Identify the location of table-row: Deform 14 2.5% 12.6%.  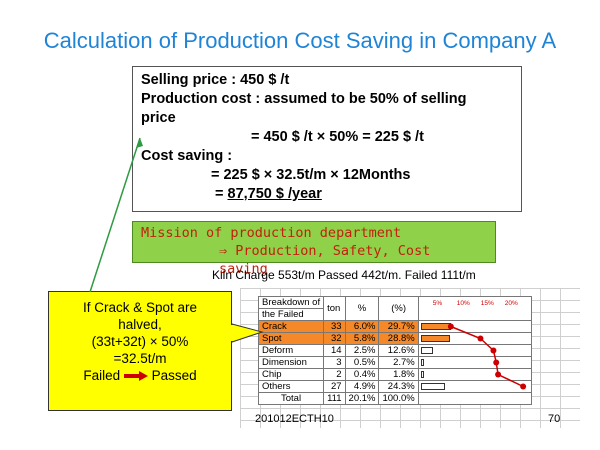
(394, 350).